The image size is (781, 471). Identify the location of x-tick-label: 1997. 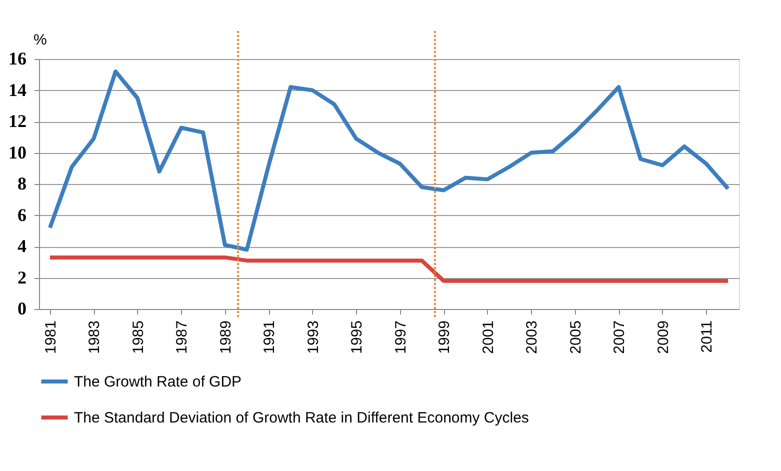
(401, 337).